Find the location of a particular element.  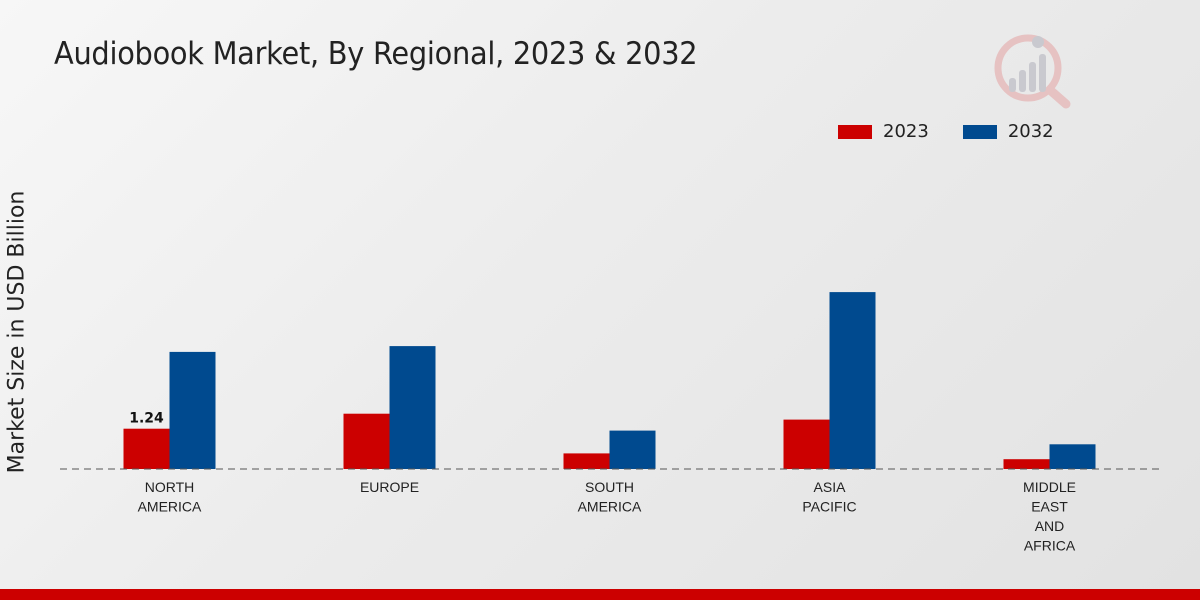

x-tick-label-0-1: AMERICA is located at coordinates (170, 507).